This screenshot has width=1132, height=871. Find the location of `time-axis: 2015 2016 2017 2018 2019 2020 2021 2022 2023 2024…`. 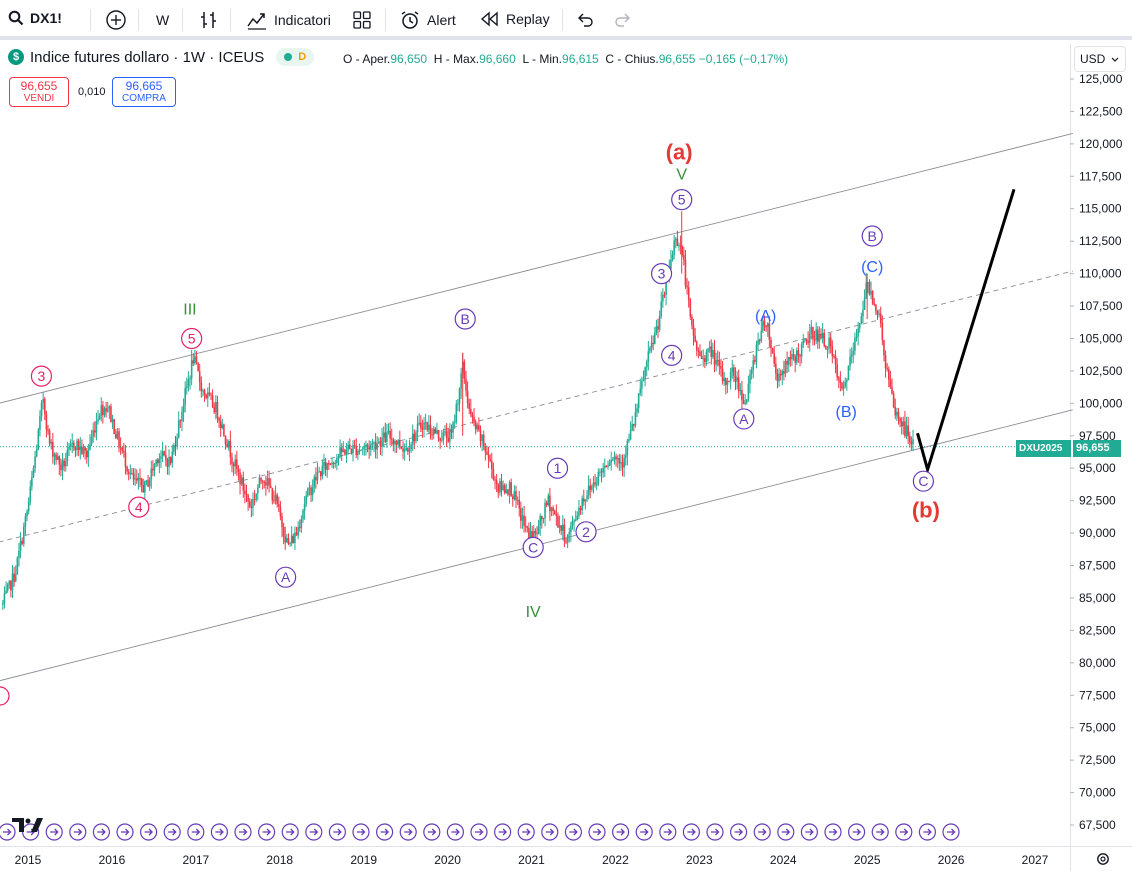

time-axis: 2015 2016 2017 2018 2019 2020 2021 2022 2023 2024… is located at coordinates (532, 860).